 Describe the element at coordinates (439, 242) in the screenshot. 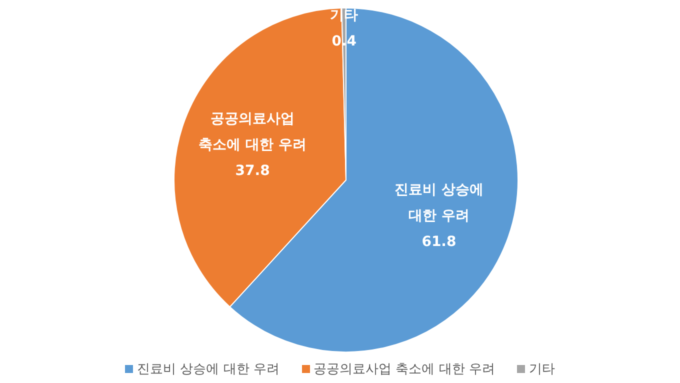

I see `data-label: 61.8` at that location.